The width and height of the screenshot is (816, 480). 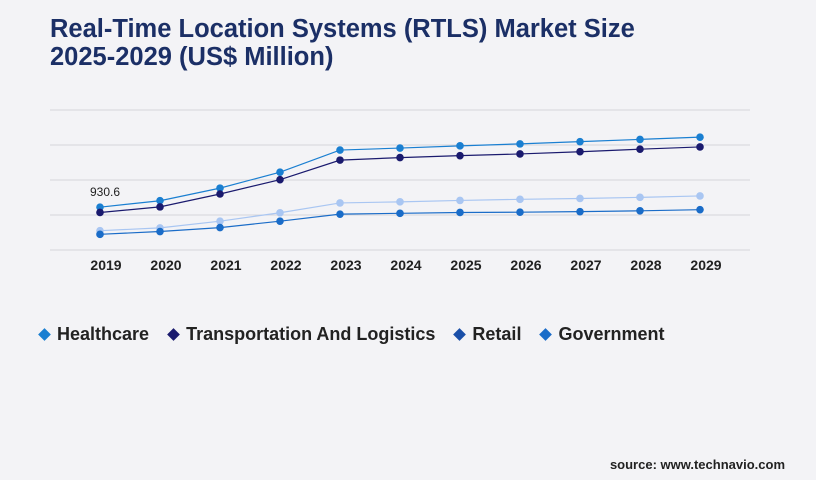 I want to click on legend-item: Transportation And Logistics, so click(x=301, y=334).